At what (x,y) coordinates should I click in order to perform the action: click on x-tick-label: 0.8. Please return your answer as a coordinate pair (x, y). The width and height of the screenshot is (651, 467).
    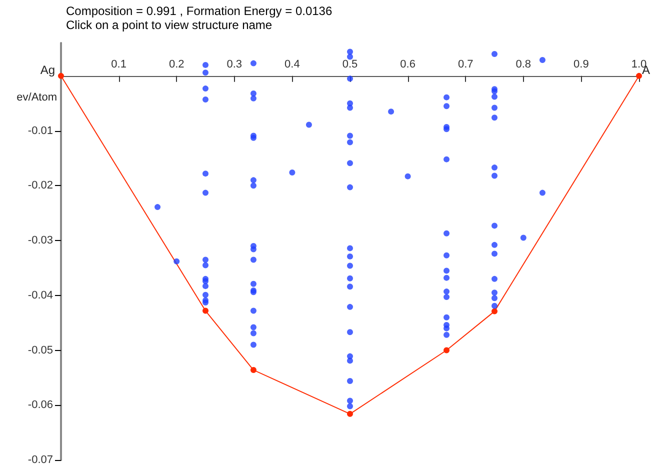
    Looking at the image, I should click on (524, 64).